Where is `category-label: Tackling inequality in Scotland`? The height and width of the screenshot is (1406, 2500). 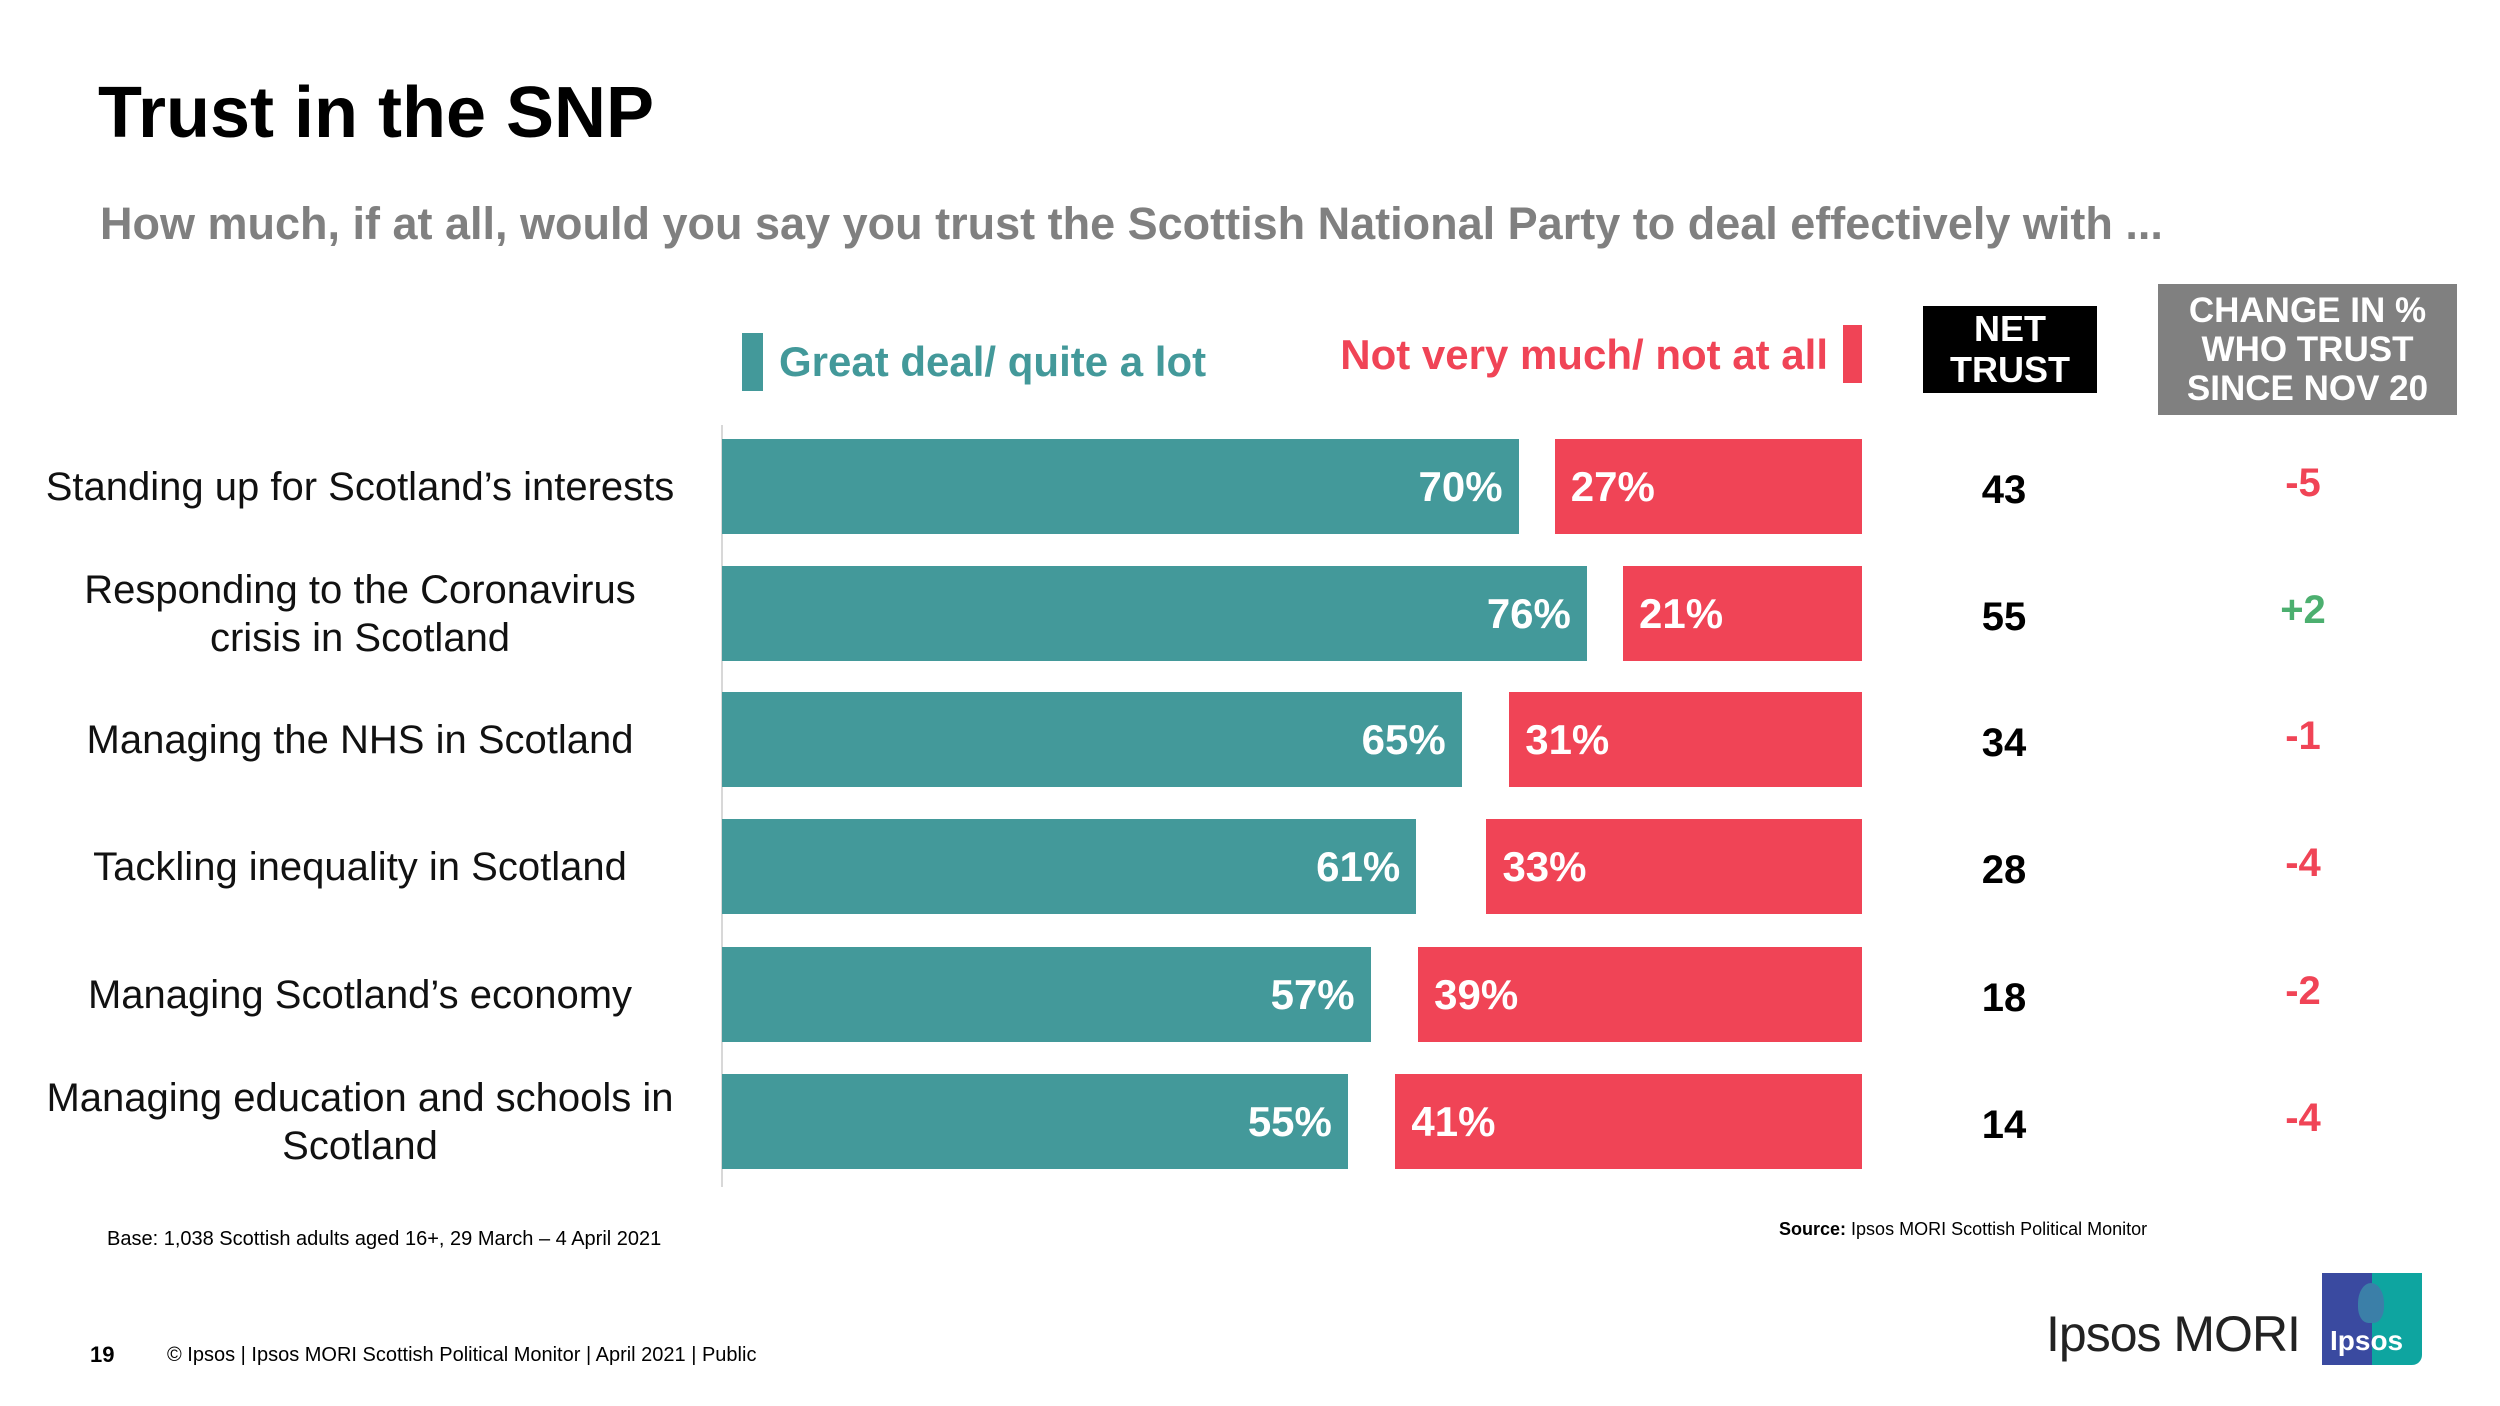 category-label: Tackling inequality in Scotland is located at coordinates (360, 866).